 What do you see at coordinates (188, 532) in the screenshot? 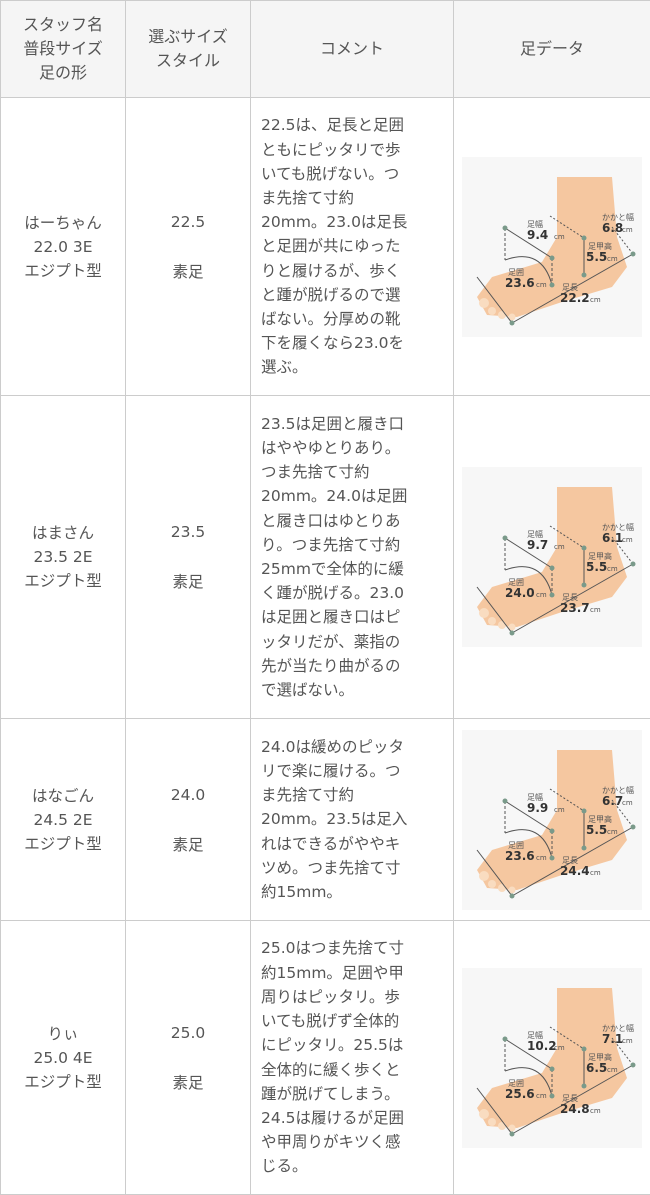
I see `chosen-size: 23.5` at bounding box center [188, 532].